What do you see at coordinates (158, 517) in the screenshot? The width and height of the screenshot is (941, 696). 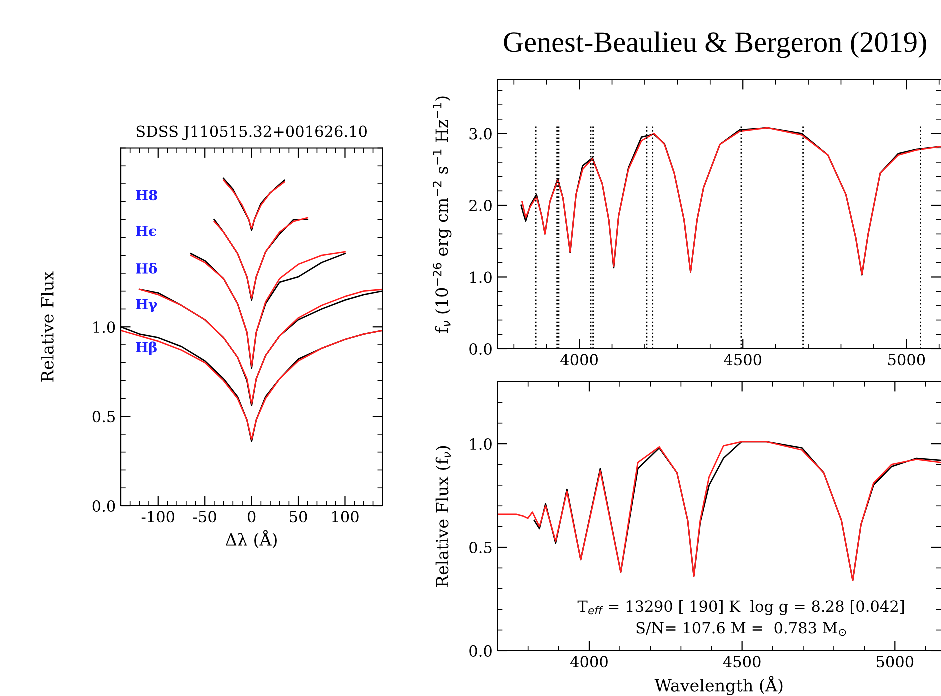 I see `x-tick-label: -100` at bounding box center [158, 517].